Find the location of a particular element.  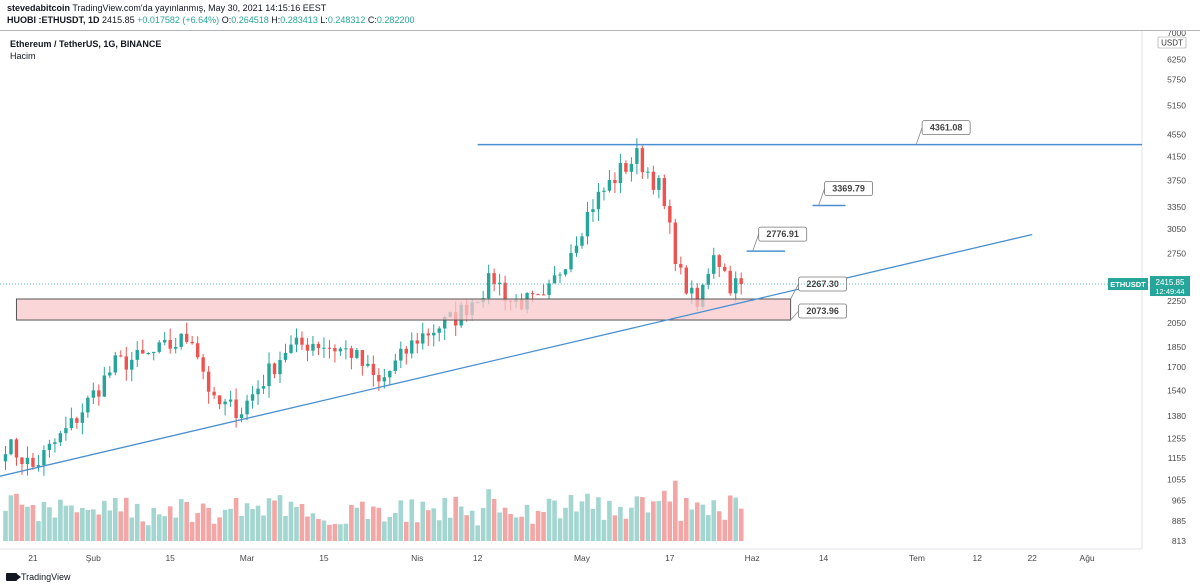

time-tick-label: Tem is located at coordinates (917, 558).